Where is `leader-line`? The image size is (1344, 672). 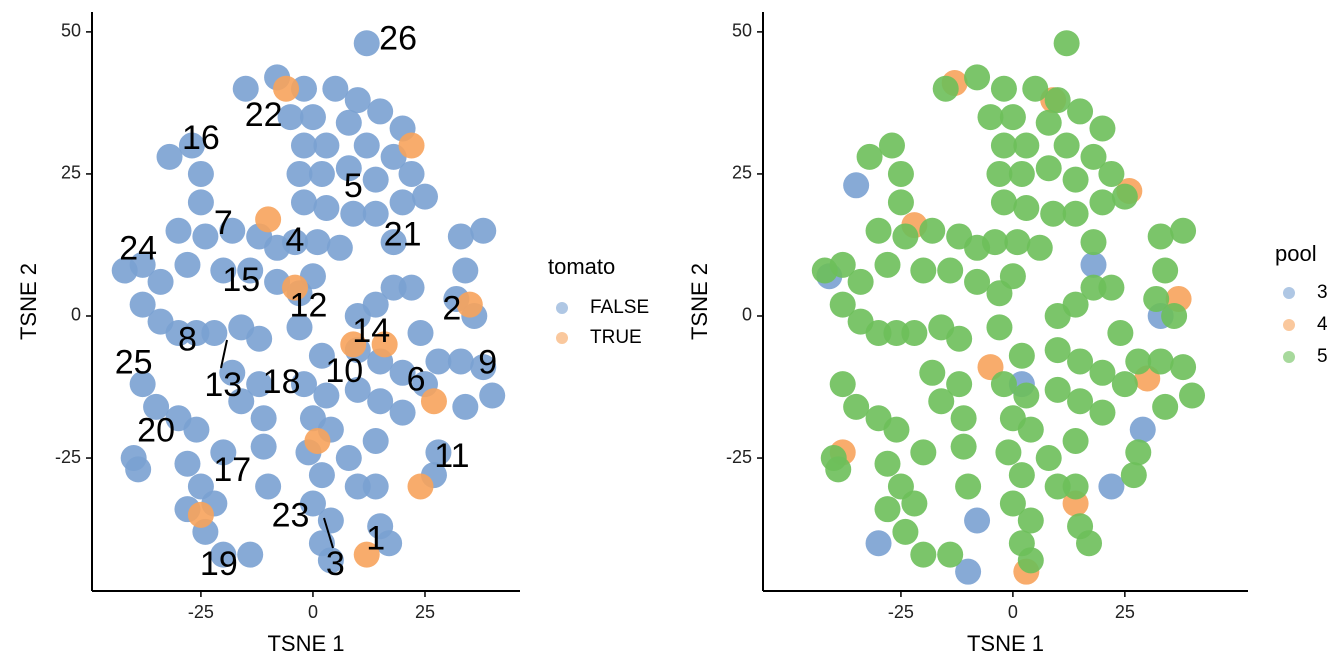
leader-line is located at coordinates (328, 533).